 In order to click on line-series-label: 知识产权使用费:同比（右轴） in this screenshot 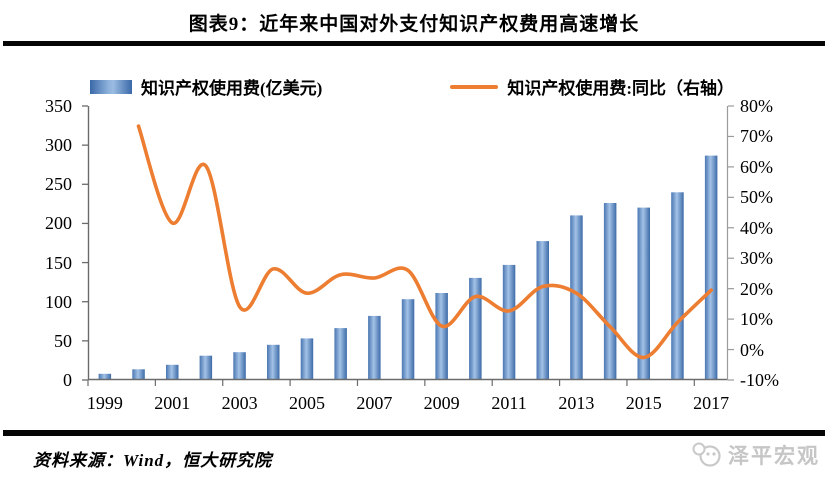, I will do `click(620, 88)`.